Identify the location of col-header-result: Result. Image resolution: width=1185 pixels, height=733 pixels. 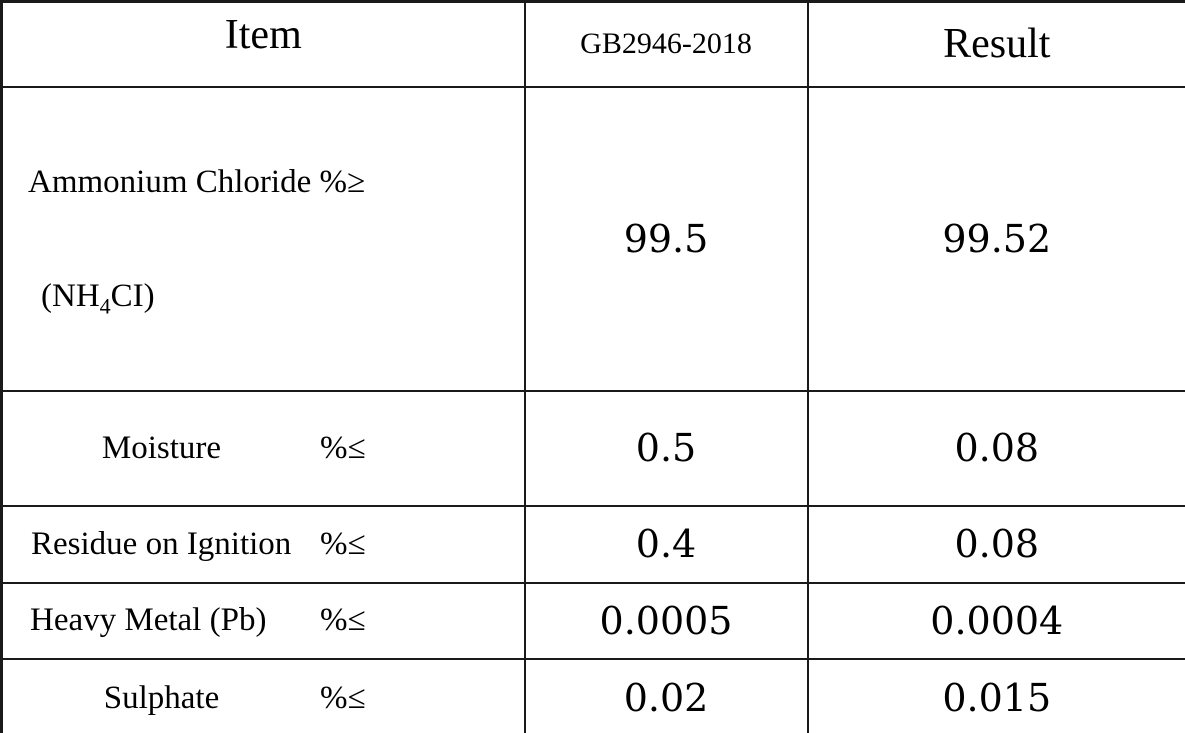
(995, 44).